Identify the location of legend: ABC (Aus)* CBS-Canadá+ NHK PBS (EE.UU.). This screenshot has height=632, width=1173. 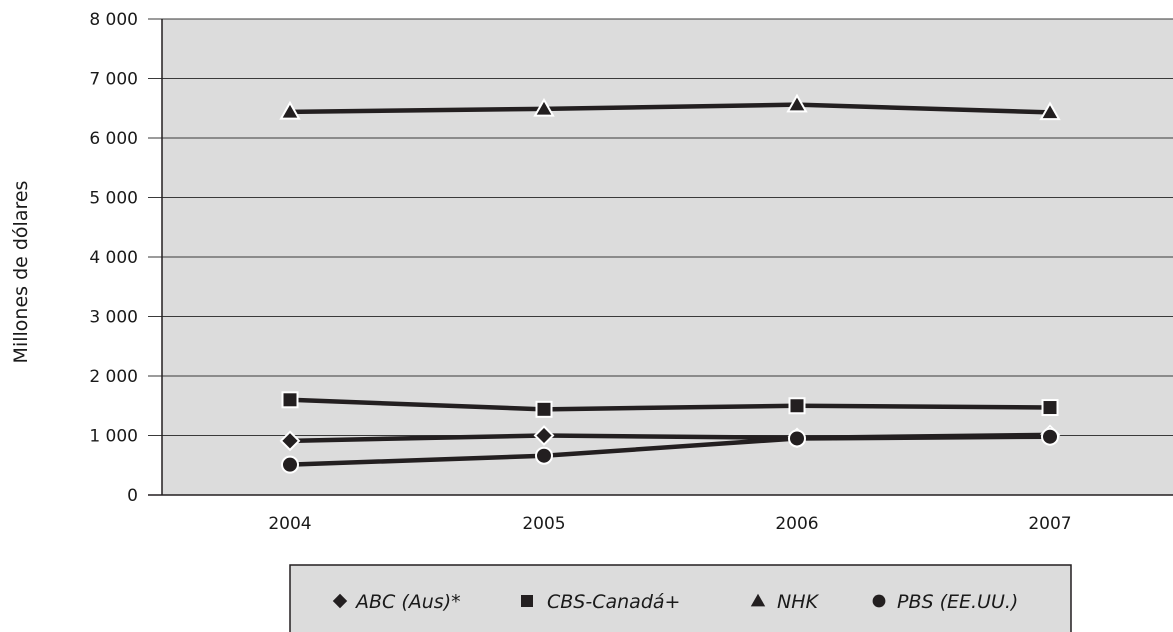
(680, 598).